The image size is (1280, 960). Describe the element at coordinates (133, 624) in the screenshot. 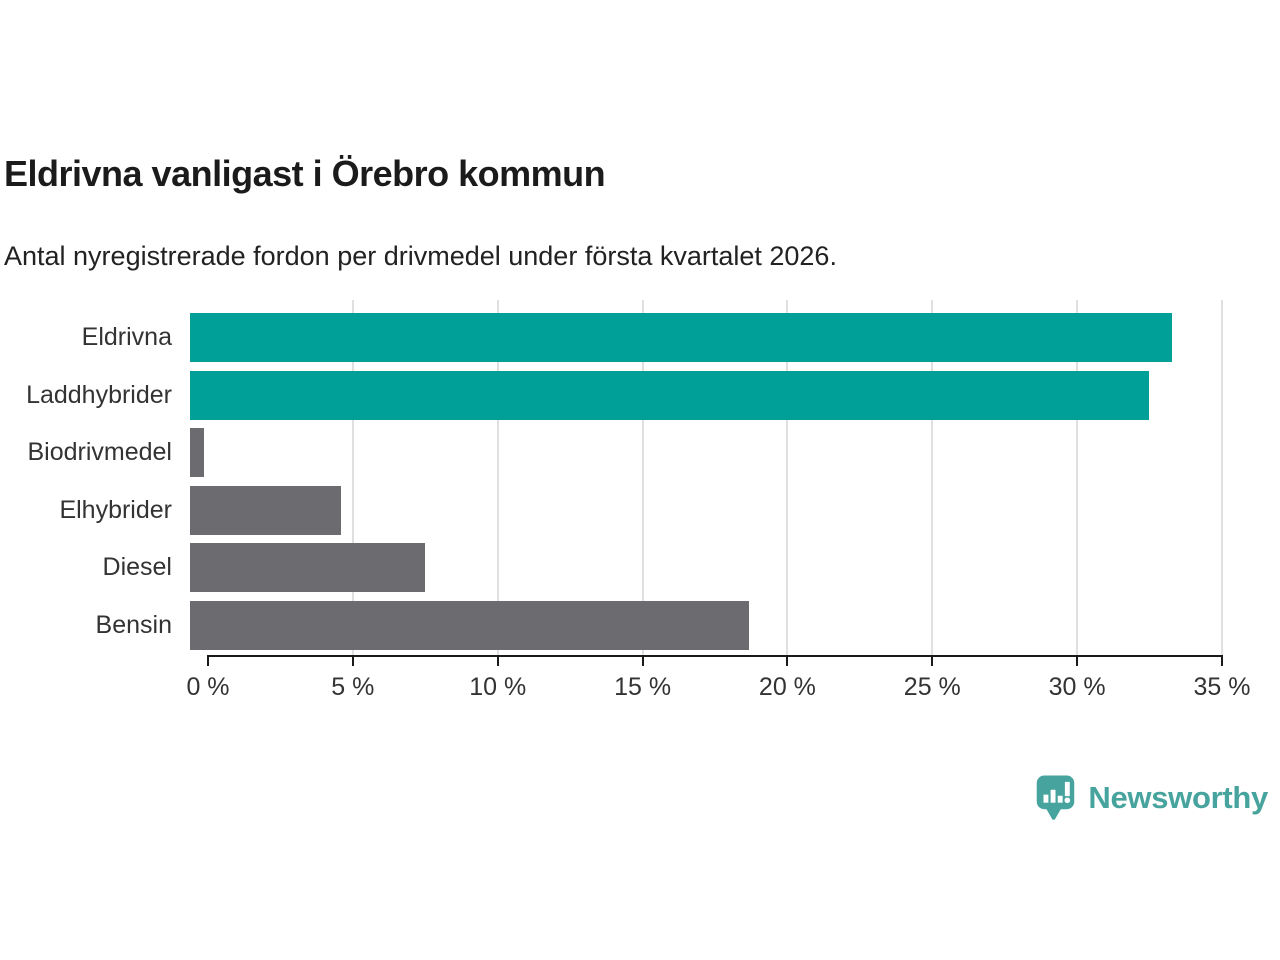

I see `category-label: Bensin` at that location.